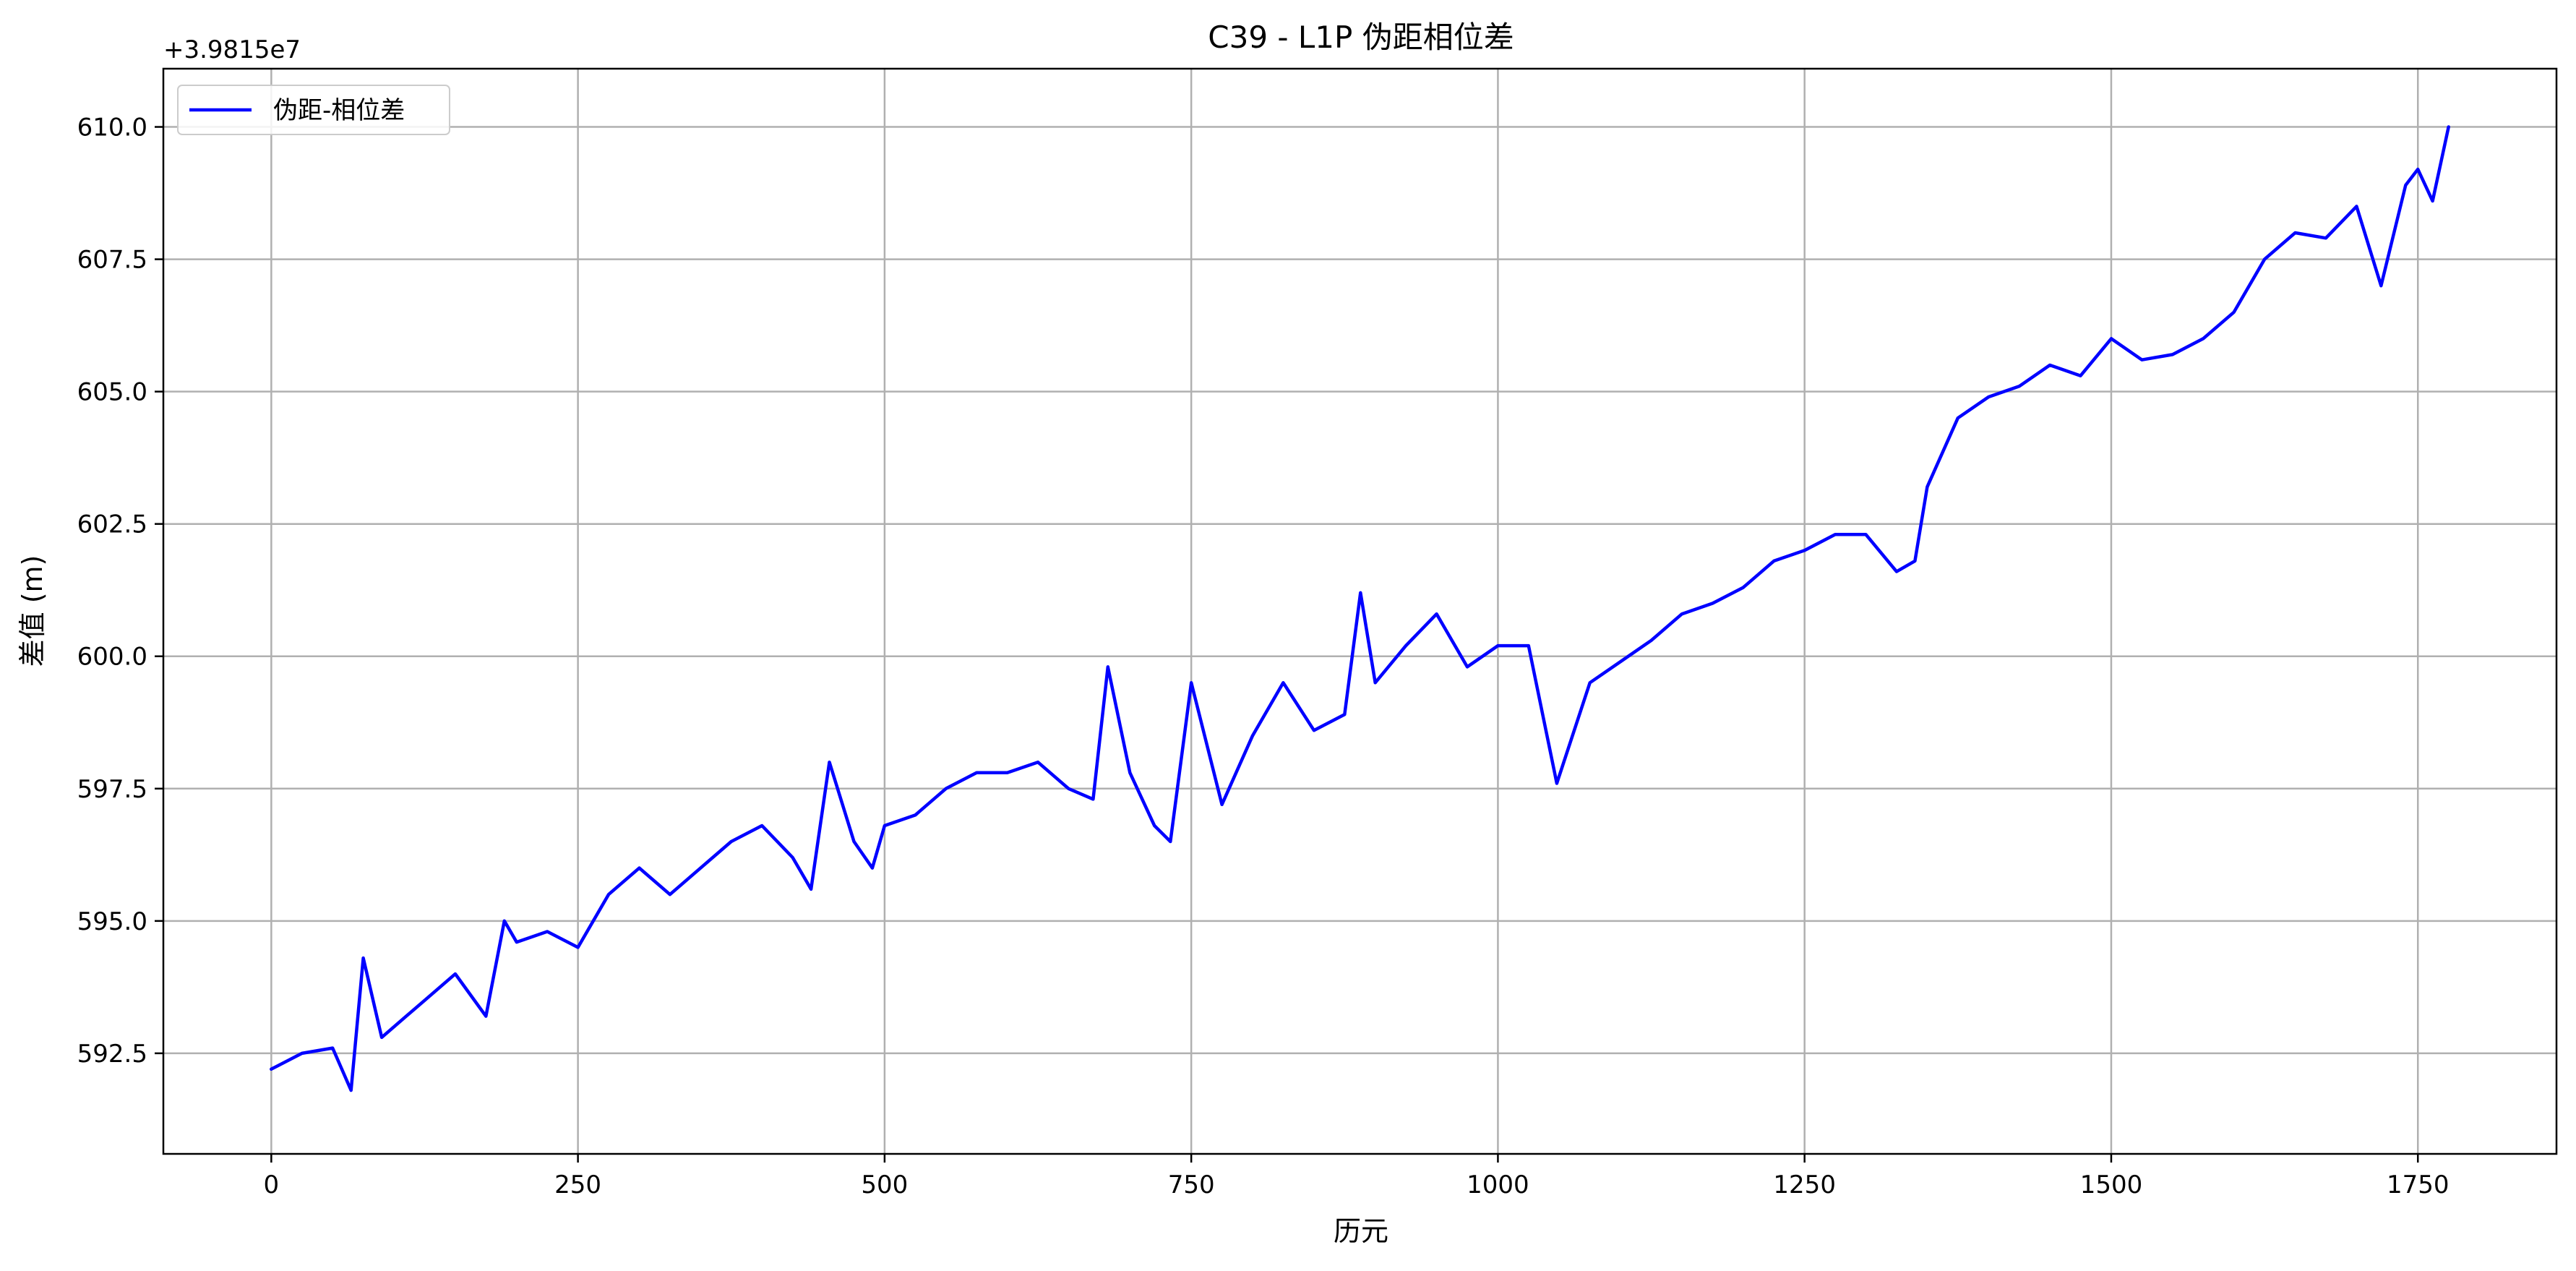 Image resolution: width=2576 pixels, height=1271 pixels. What do you see at coordinates (1361, 1231) in the screenshot?
I see `x-axis-label: 历元` at bounding box center [1361, 1231].